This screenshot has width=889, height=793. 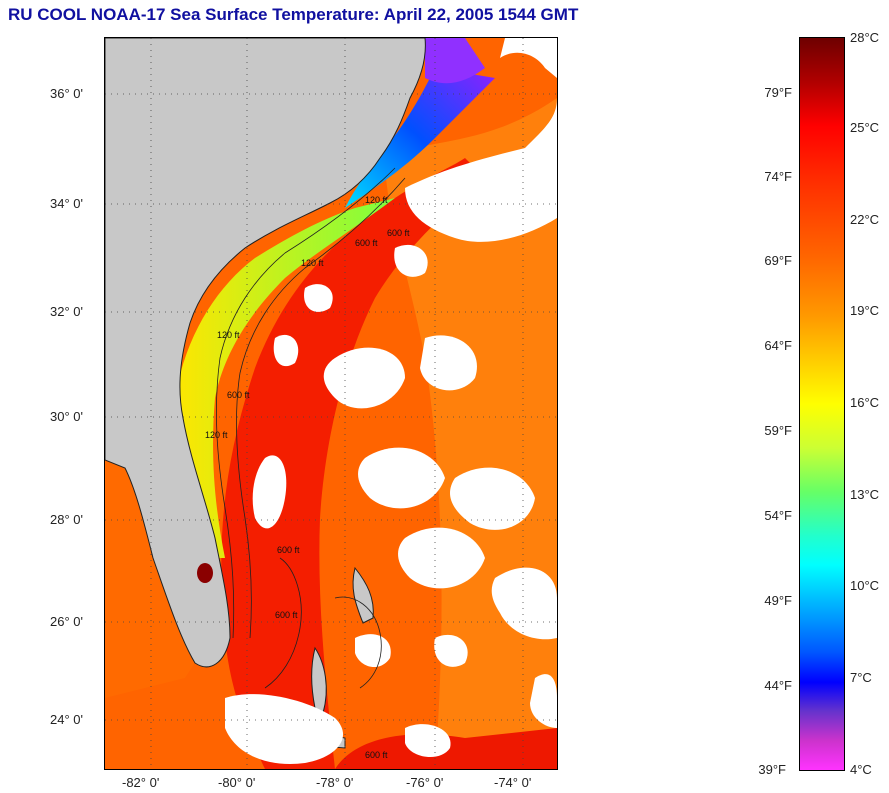 I want to click on colorbar-f-label: 69°F, so click(x=778, y=260).